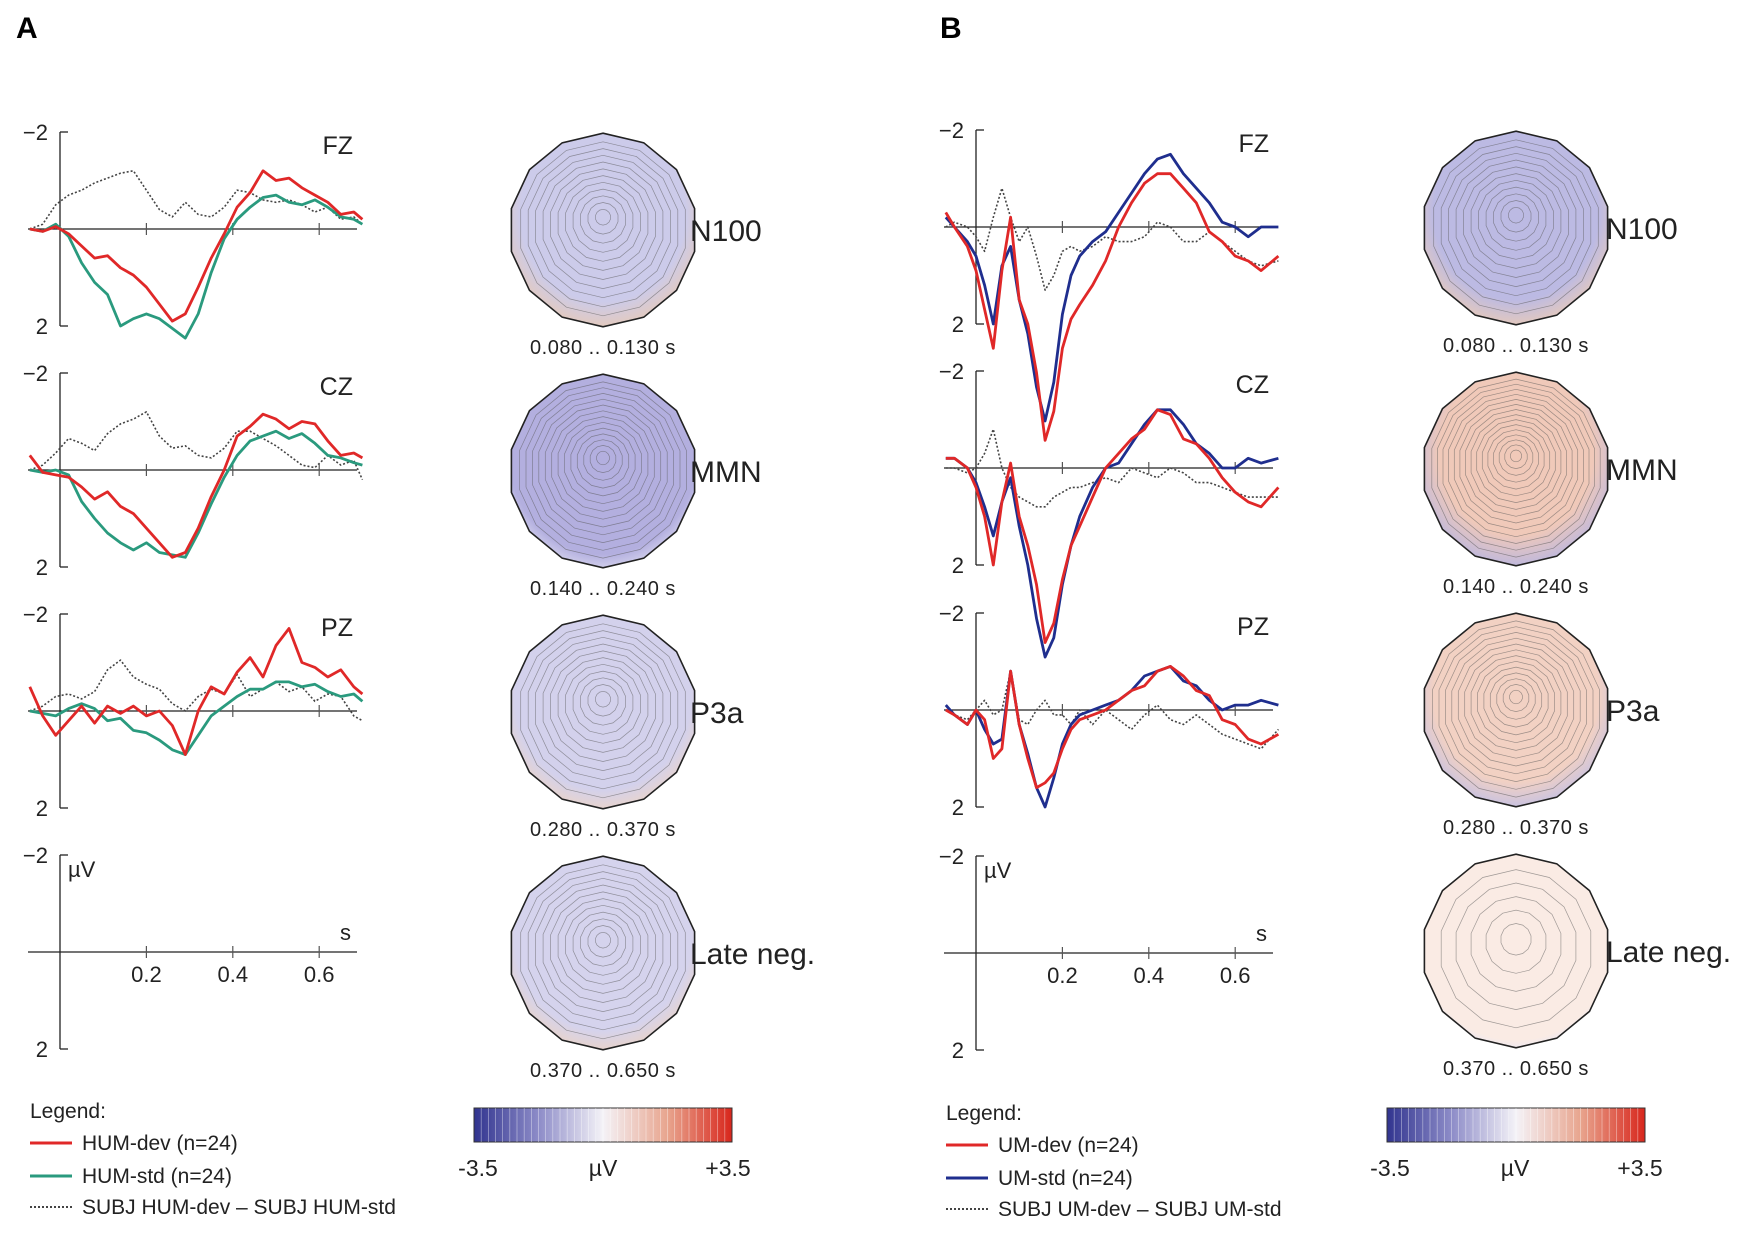 Image resolution: width=1750 pixels, height=1258 pixels. Describe the element at coordinates (1253, 627) in the screenshot. I see `channel-label: PZ` at that location.